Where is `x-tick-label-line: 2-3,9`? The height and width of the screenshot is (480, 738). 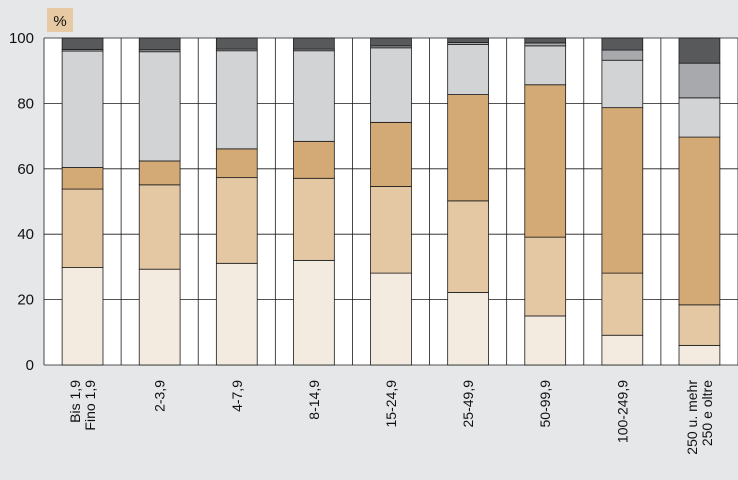
x-tick-label-line: 2-3,9 is located at coordinates (160, 396).